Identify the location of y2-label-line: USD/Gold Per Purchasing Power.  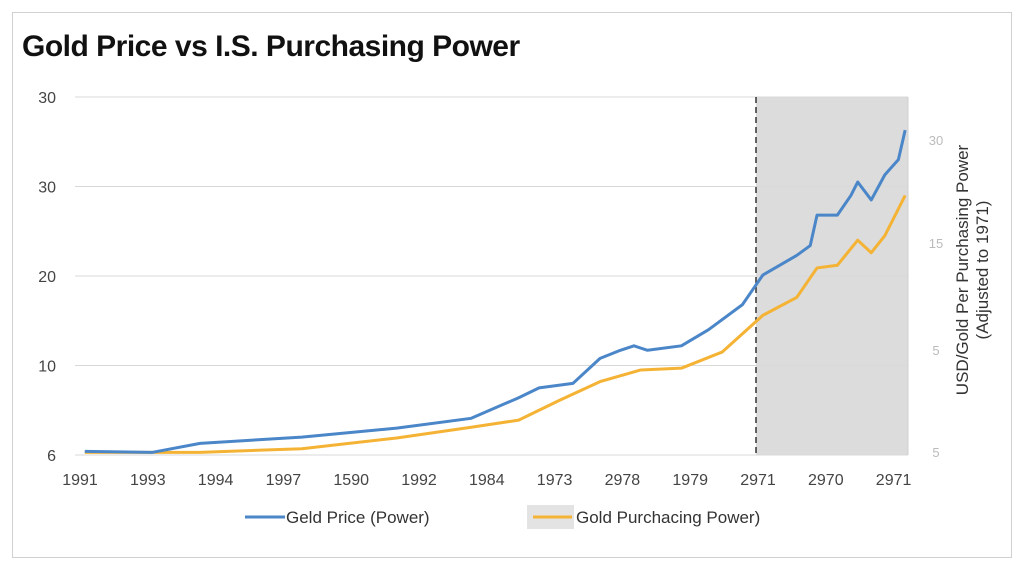
(962, 269).